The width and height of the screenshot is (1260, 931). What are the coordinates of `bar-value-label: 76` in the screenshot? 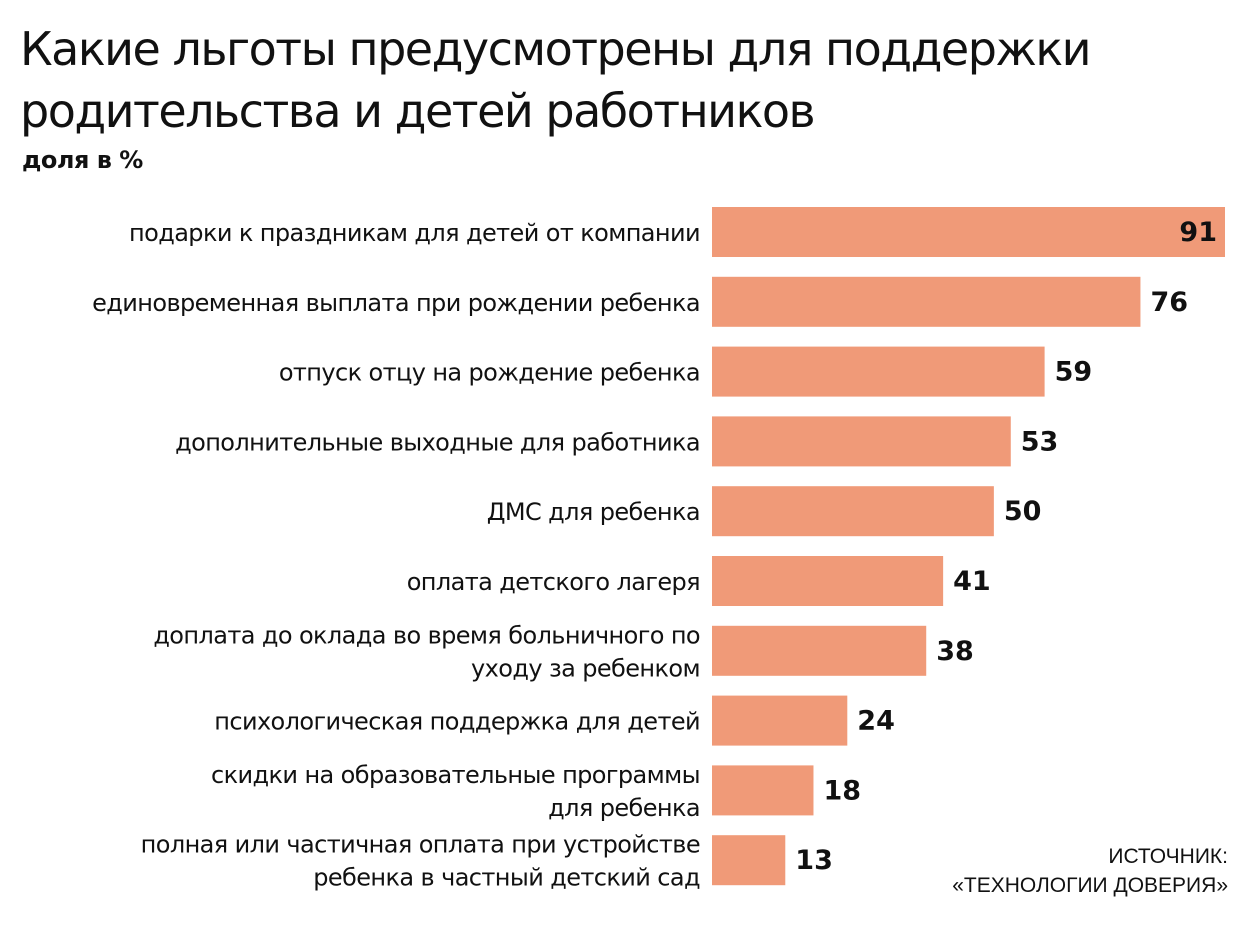 It's located at (1169, 302).